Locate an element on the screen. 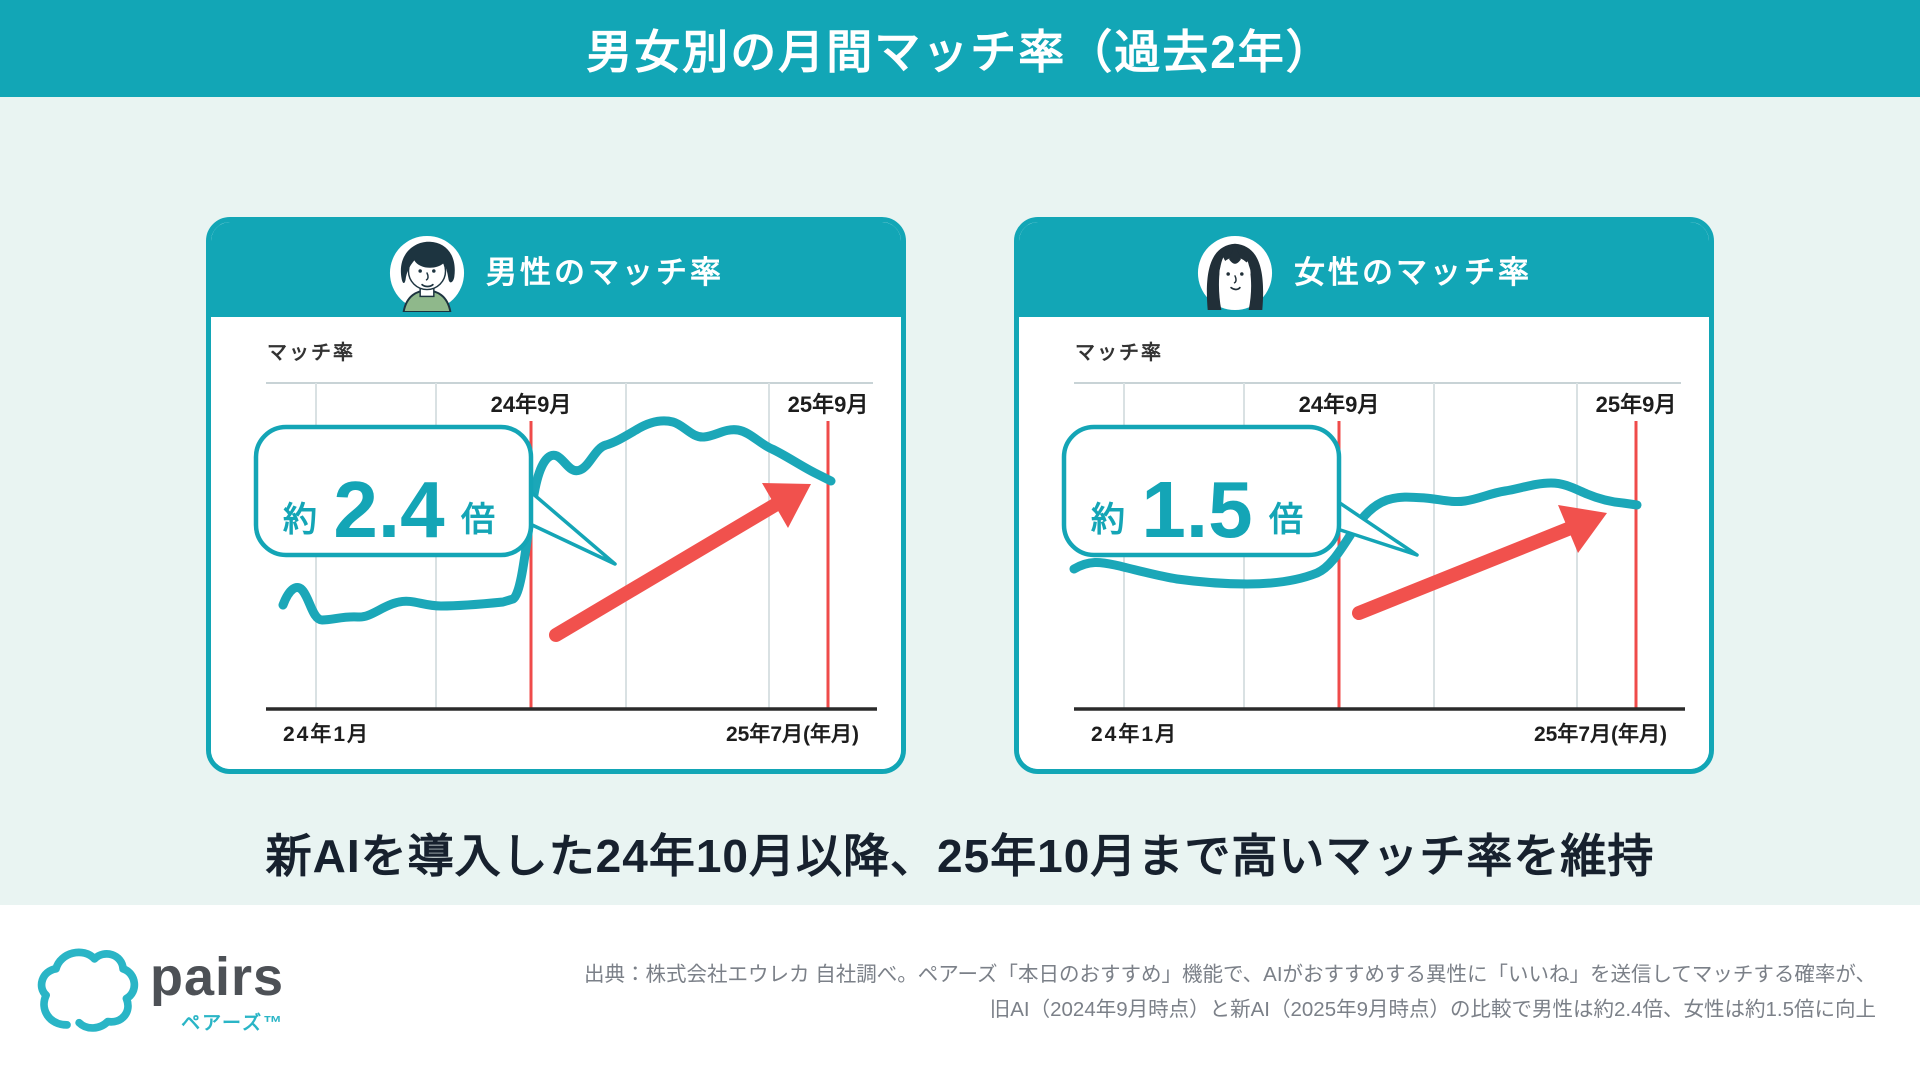 This screenshot has height=1080, width=1920. female-event-label-2409: 24年9月 is located at coordinates (1339, 404).